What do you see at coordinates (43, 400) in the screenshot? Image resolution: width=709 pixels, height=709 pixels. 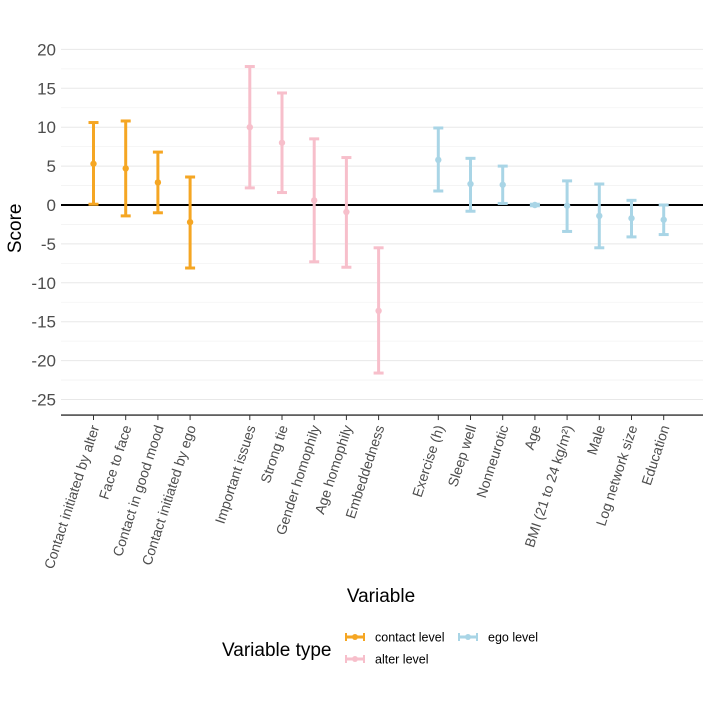 I see `y-tick-label: -25` at bounding box center [43, 400].